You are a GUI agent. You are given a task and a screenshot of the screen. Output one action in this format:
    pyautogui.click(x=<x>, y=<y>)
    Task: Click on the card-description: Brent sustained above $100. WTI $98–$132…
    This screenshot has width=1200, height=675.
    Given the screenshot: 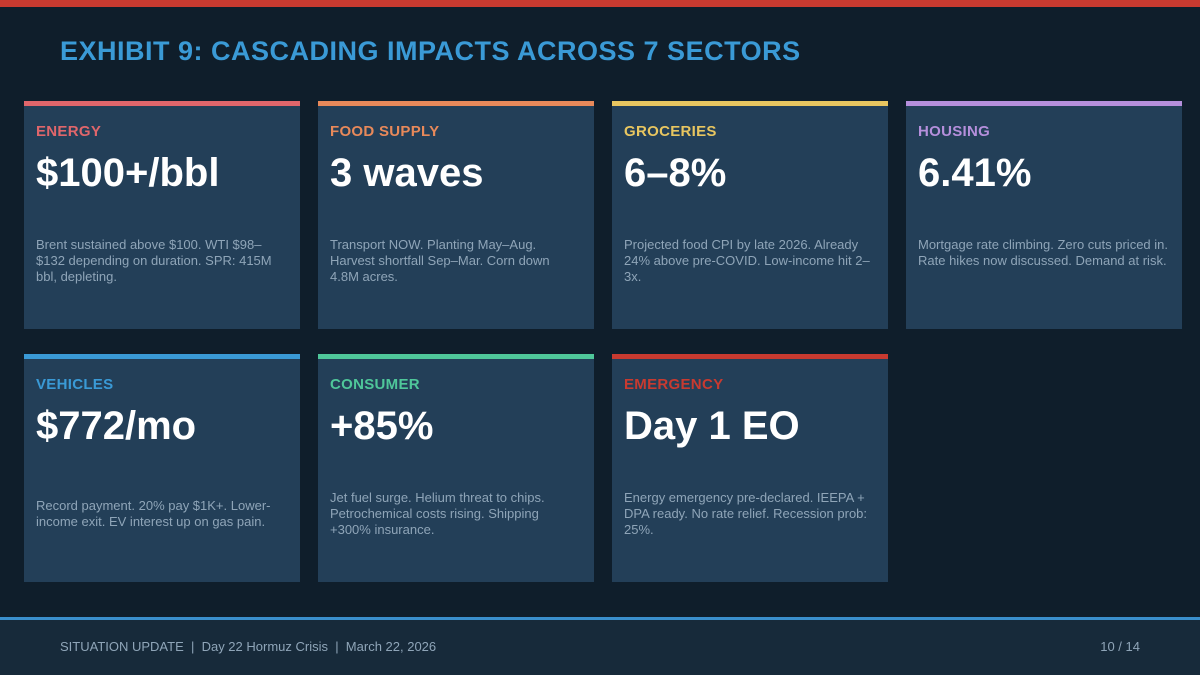 What is the action you would take?
    pyautogui.click(x=154, y=260)
    